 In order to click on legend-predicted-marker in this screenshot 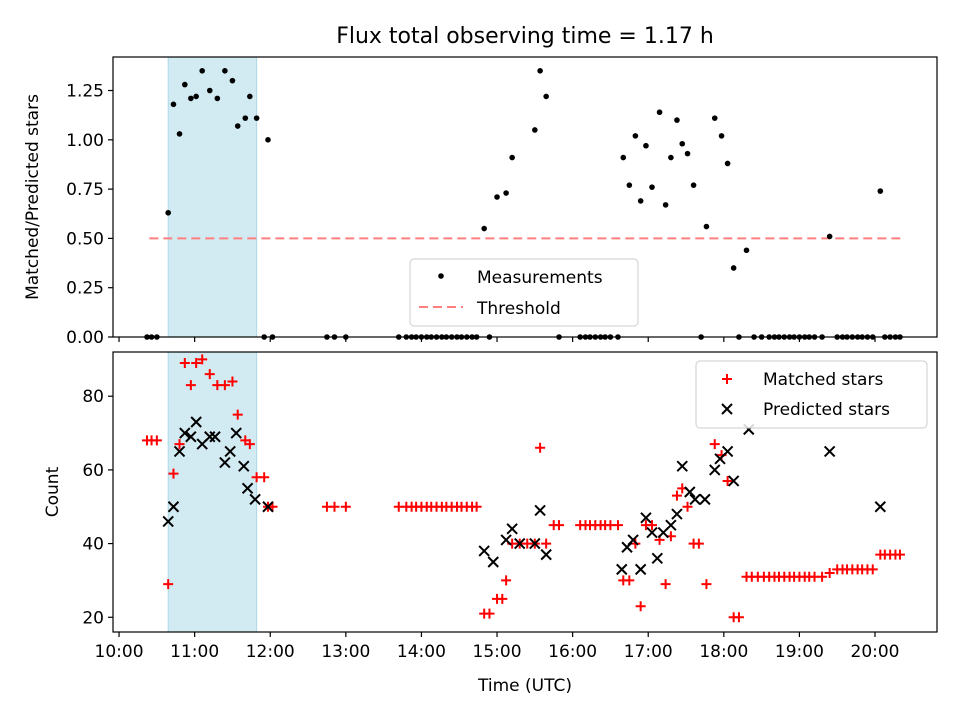, I will do `click(727, 409)`.